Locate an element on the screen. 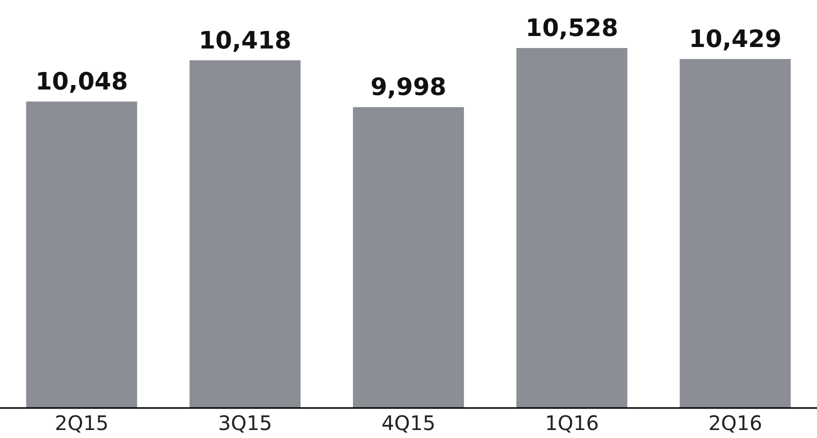  x-tick-label: 1Q16 is located at coordinates (571, 423).